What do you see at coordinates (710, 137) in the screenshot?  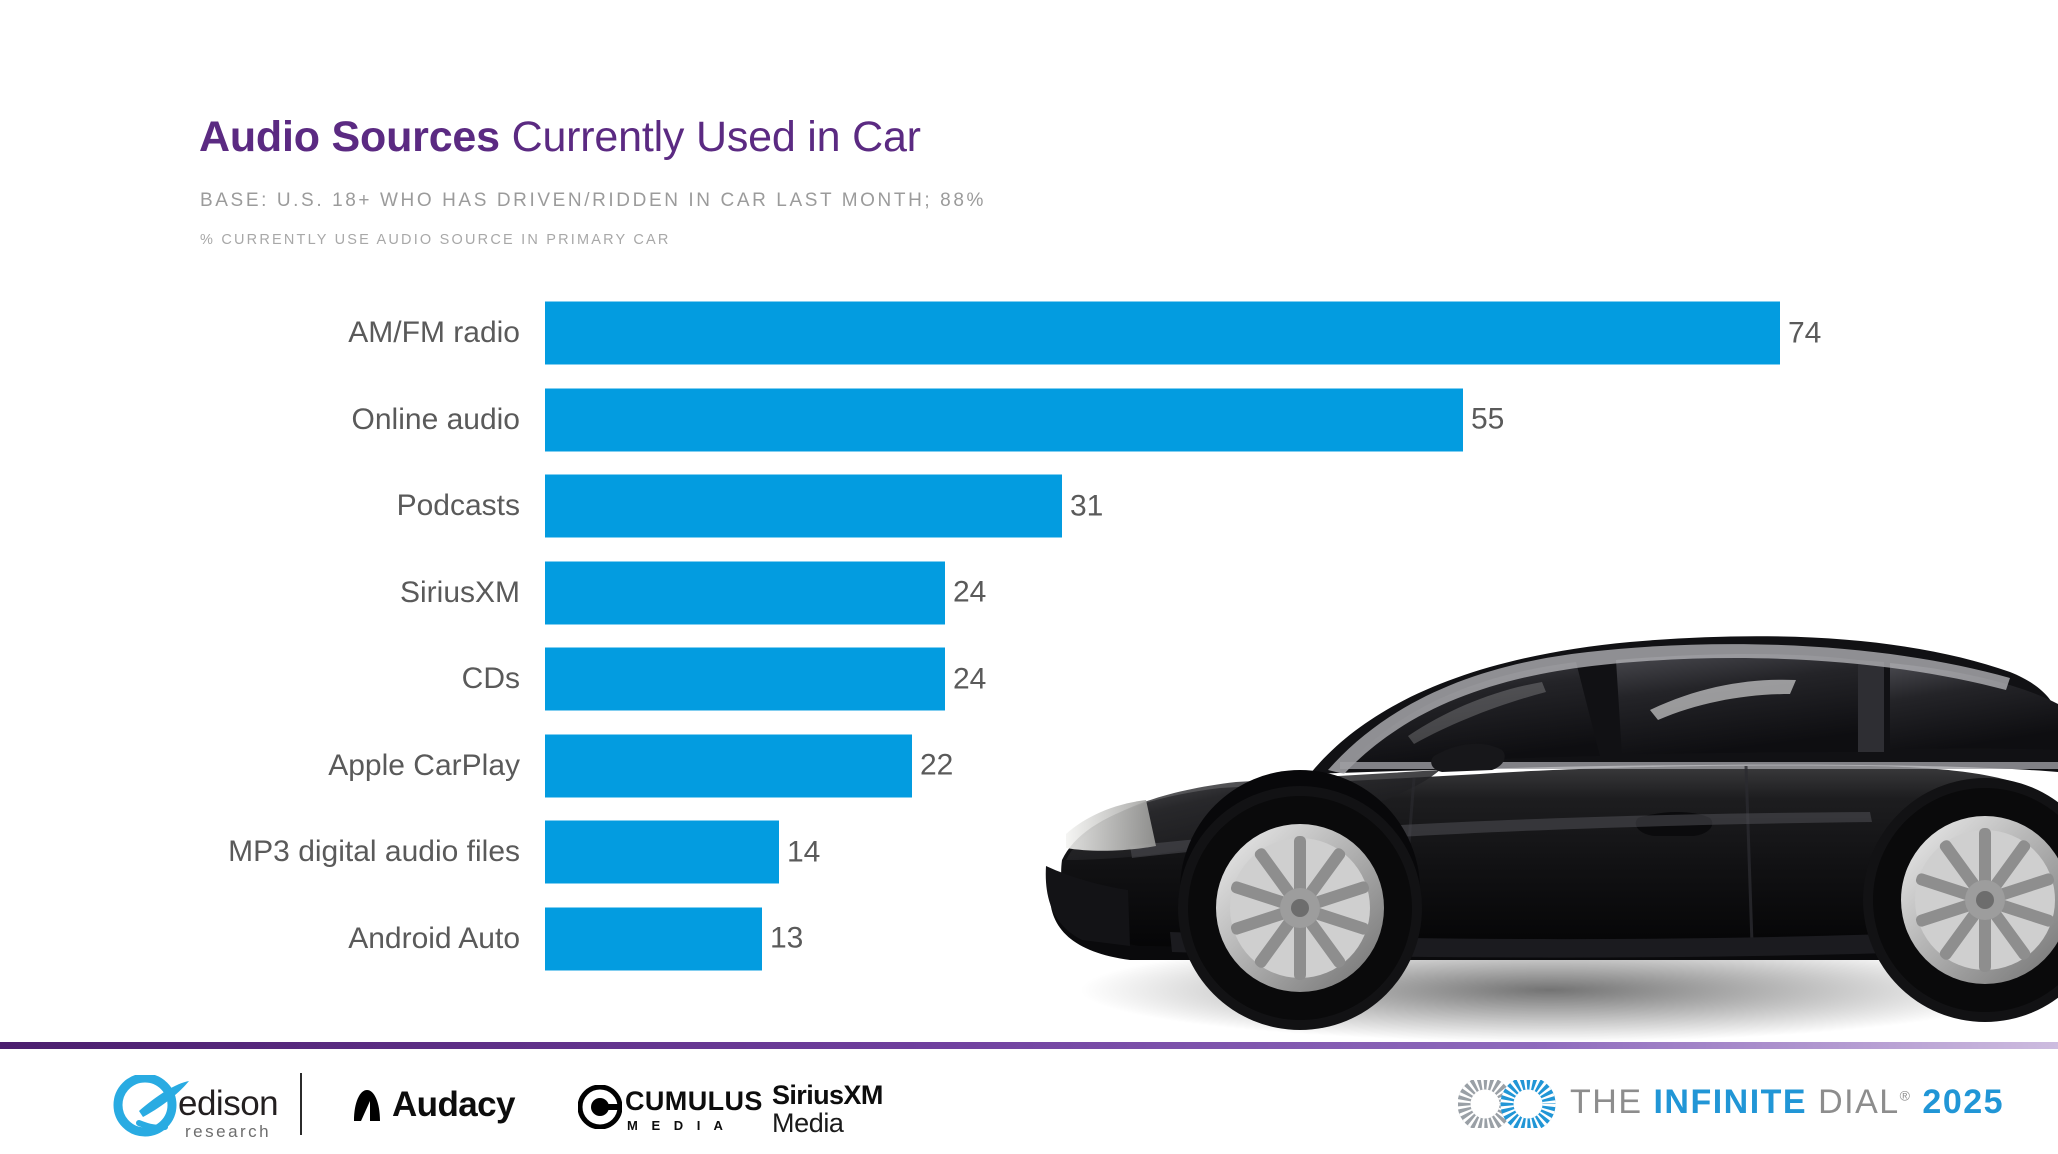 I see `title-light-part: Currently Used in Car` at bounding box center [710, 137].